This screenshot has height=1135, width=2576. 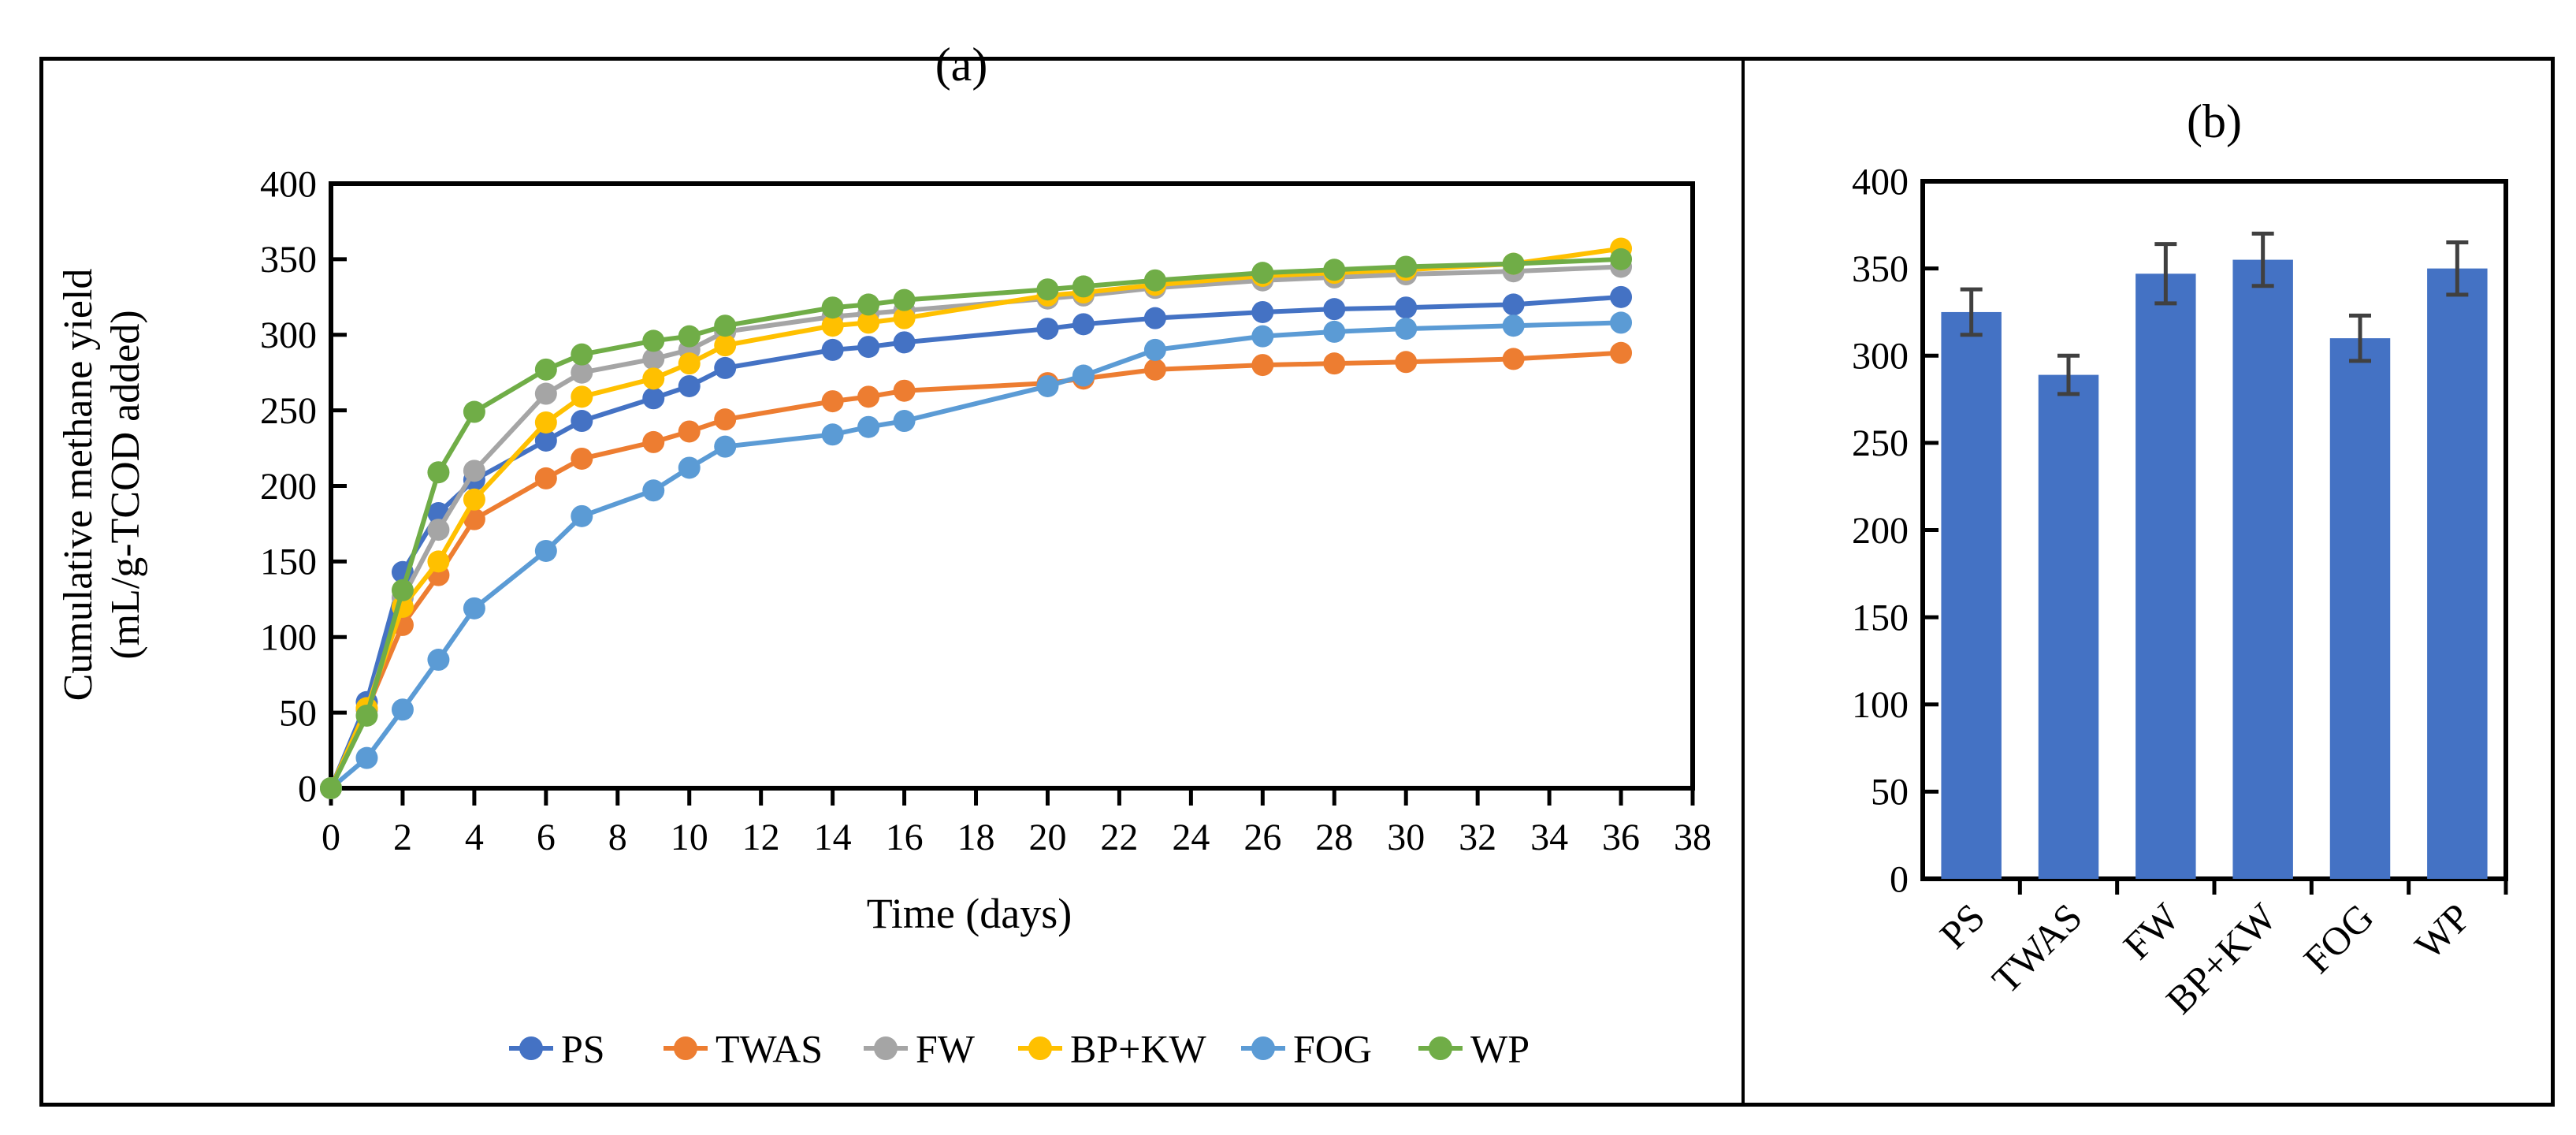 I want to click on x-axis-tick-label: 36, so click(x=1621, y=838).